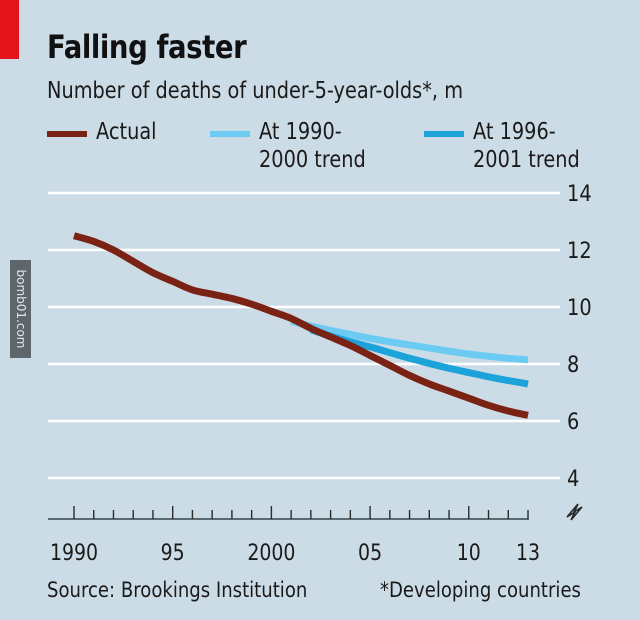 The width and height of the screenshot is (640, 620). I want to click on y-tick-label: 4, so click(573, 478).